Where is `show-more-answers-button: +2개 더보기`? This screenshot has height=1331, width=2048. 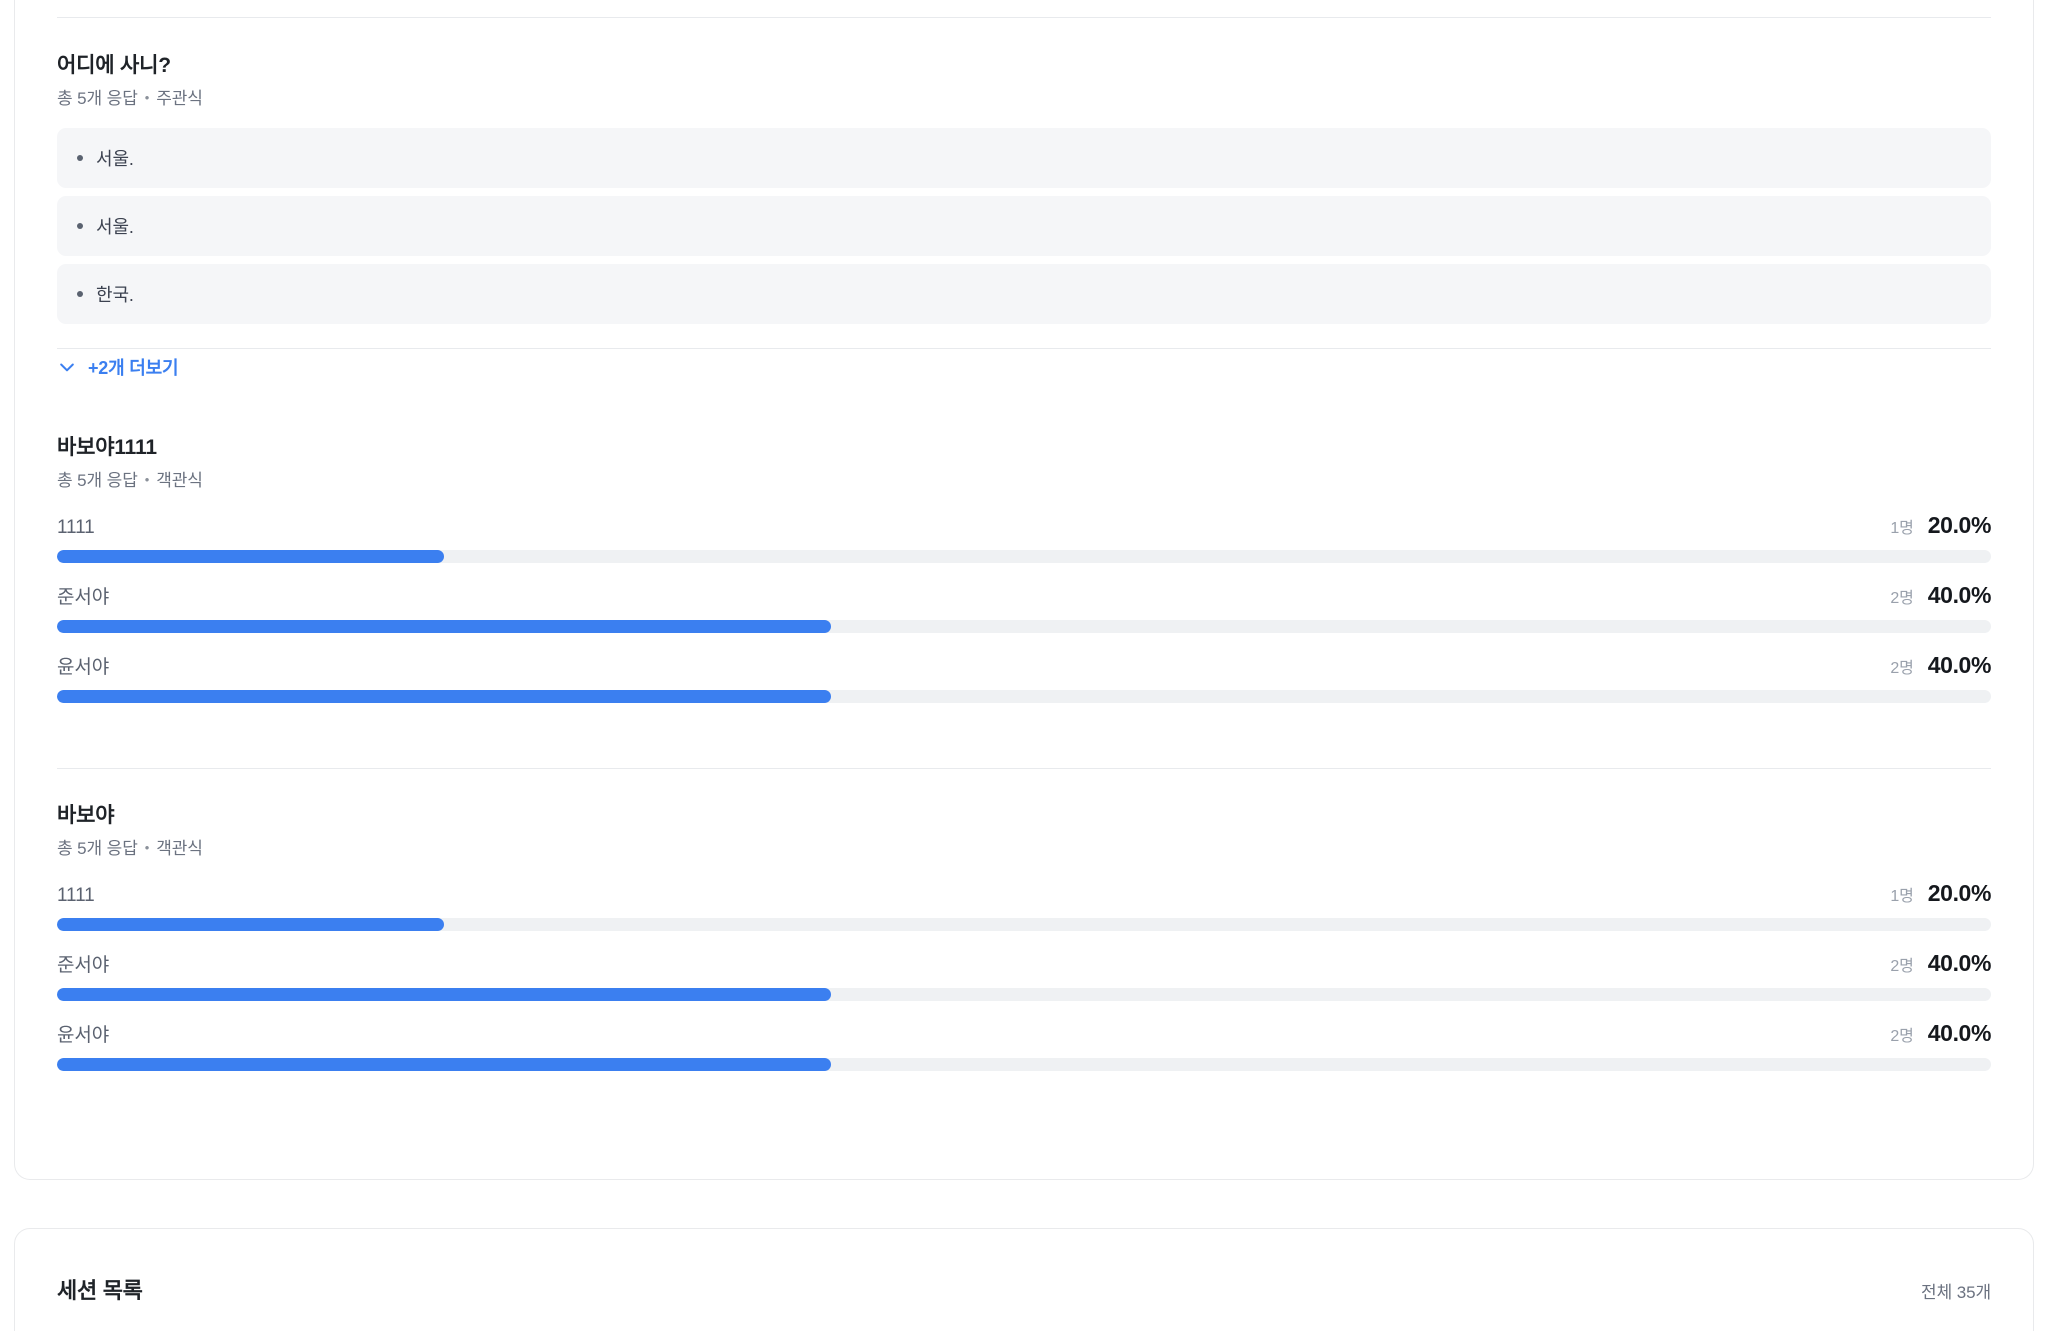
show-more-answers-button: +2개 더보기 is located at coordinates (118, 367).